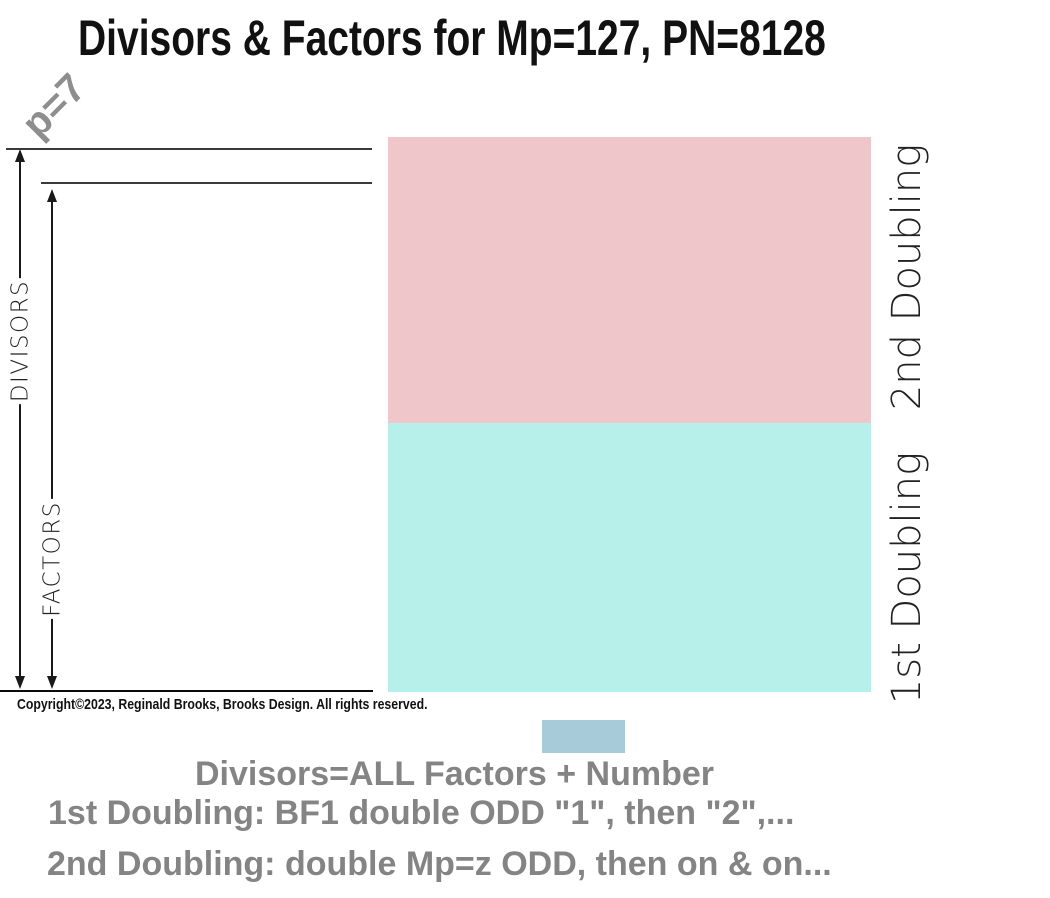 This screenshot has height=898, width=1050. I want to click on caption-divisors-equation: Divisors=ALL Factors + Number, so click(454, 774).